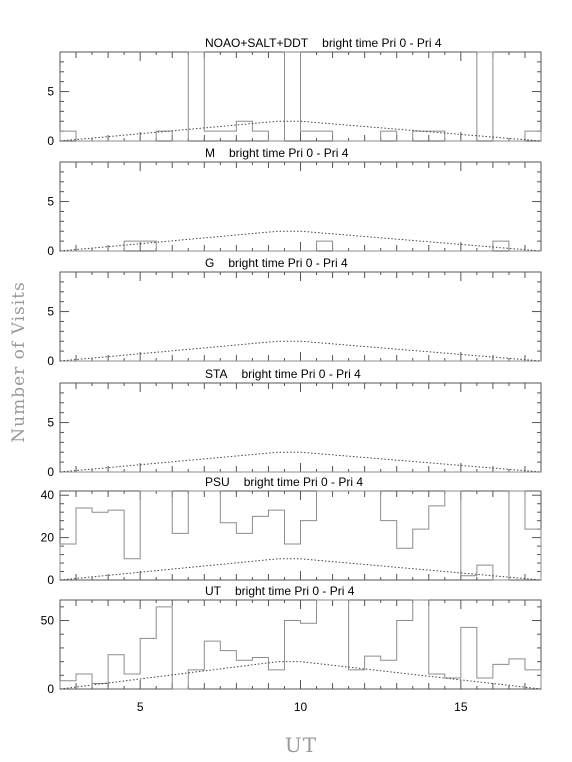  I want to click on panel-title: UT bright time Pri 0 - Pri 4, so click(280, 591).